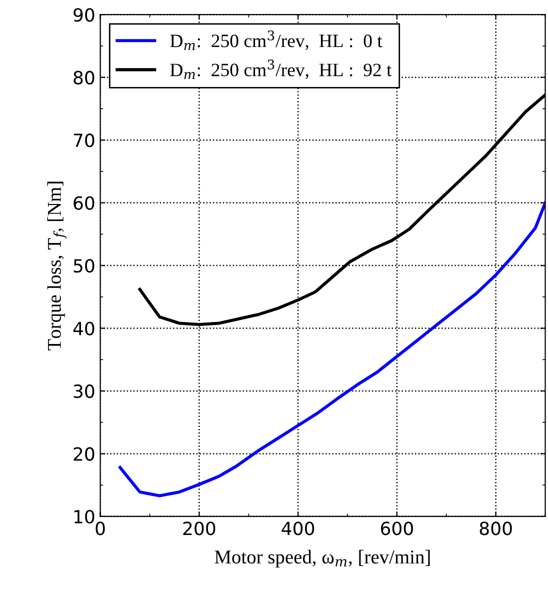 Image resolution: width=548 pixels, height=609 pixels. What do you see at coordinates (496, 529) in the screenshot?
I see `x-tick-label: 800` at bounding box center [496, 529].